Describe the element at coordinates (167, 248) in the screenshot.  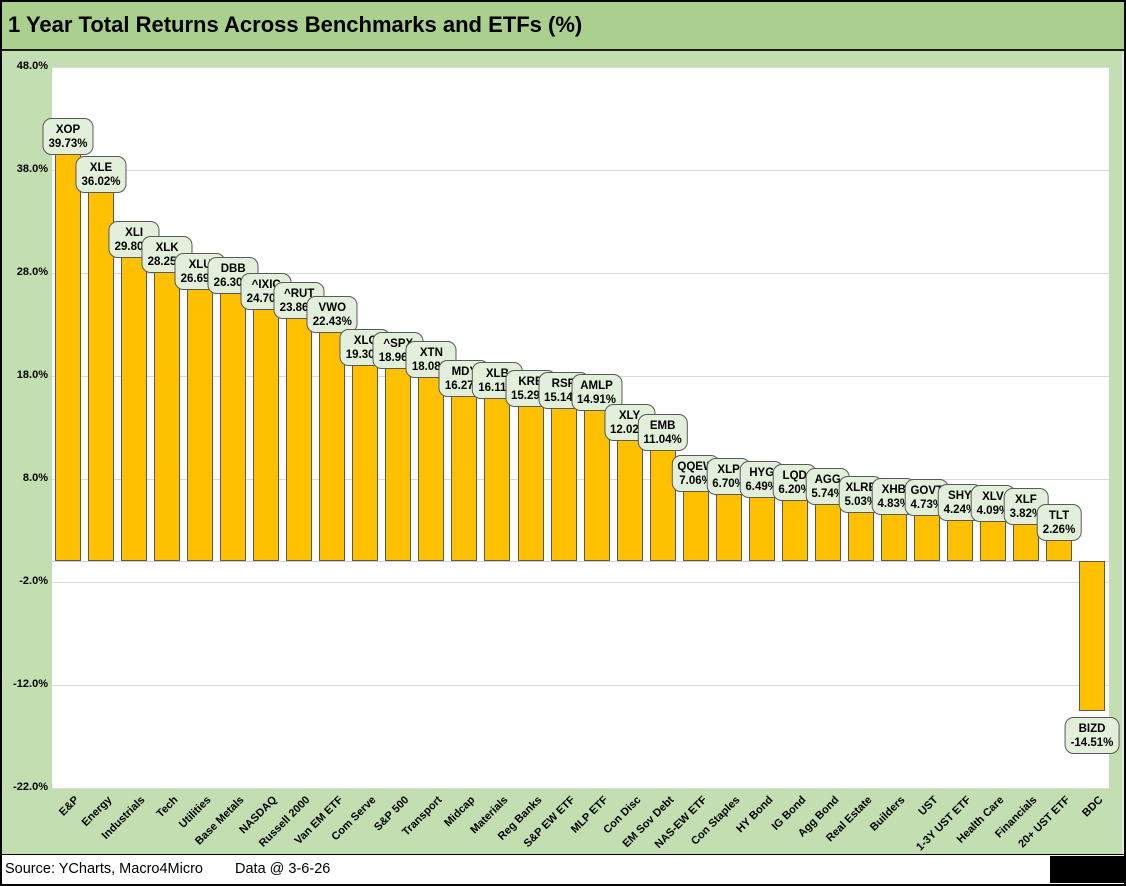
I see `callout-ticker: XLK` at that location.